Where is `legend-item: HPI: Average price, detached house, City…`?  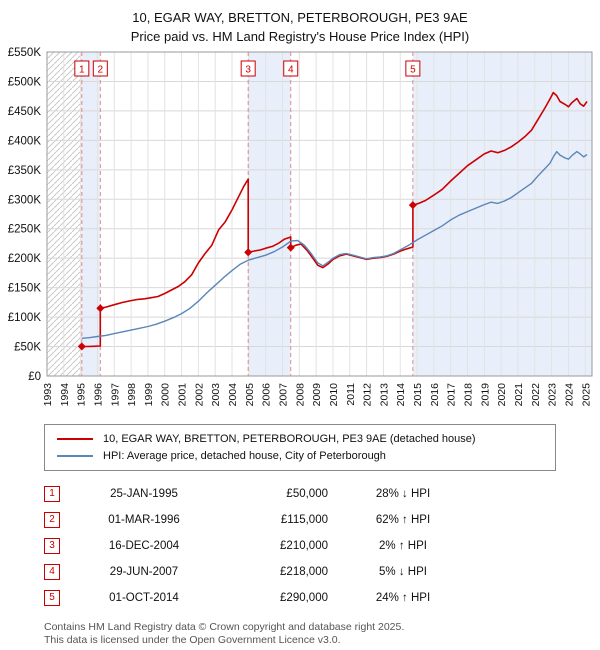
legend-item: HPI: Average price, detached house, City… is located at coordinates (303, 455).